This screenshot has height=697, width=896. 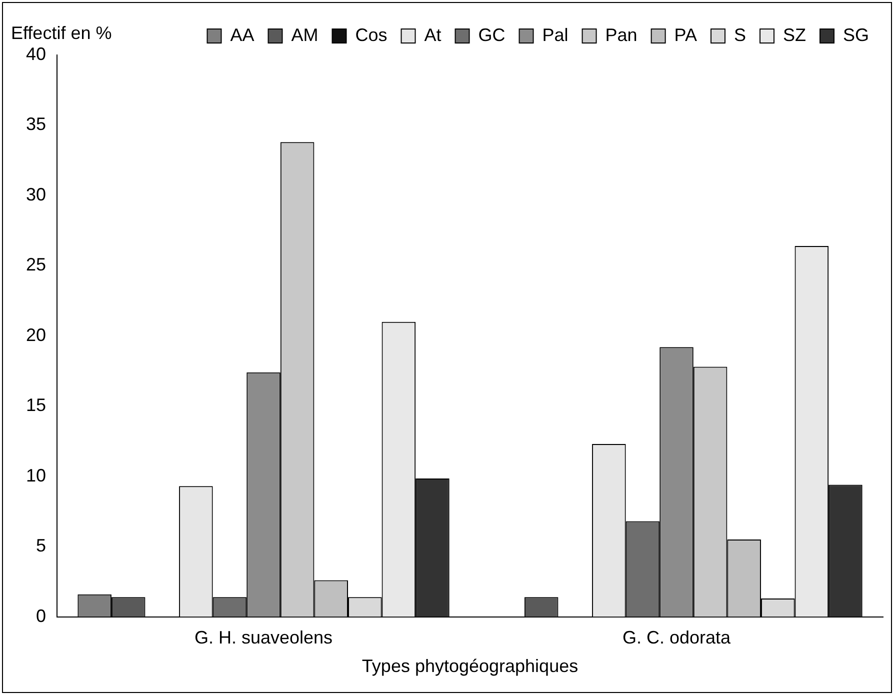 I want to click on legend-label: Pal, so click(x=555, y=34).